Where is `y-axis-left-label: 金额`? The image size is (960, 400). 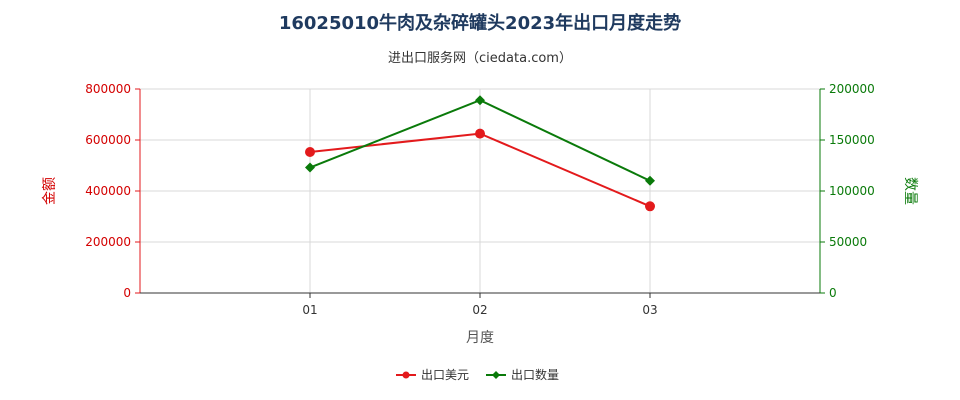 y-axis-left-label: 金额 is located at coordinates (50, 191).